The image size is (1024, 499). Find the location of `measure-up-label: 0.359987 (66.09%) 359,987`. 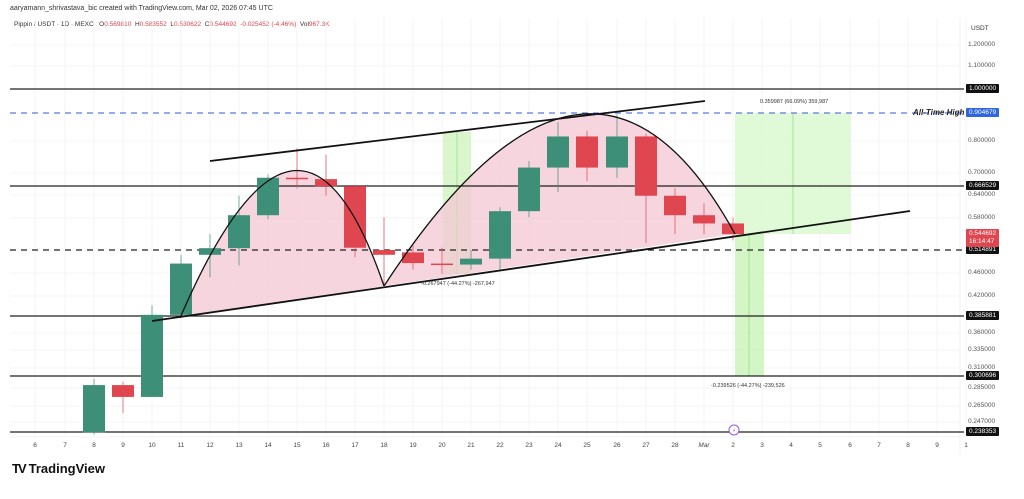

measure-up-label: 0.359987 (66.09%) 359,987 is located at coordinates (794, 102).